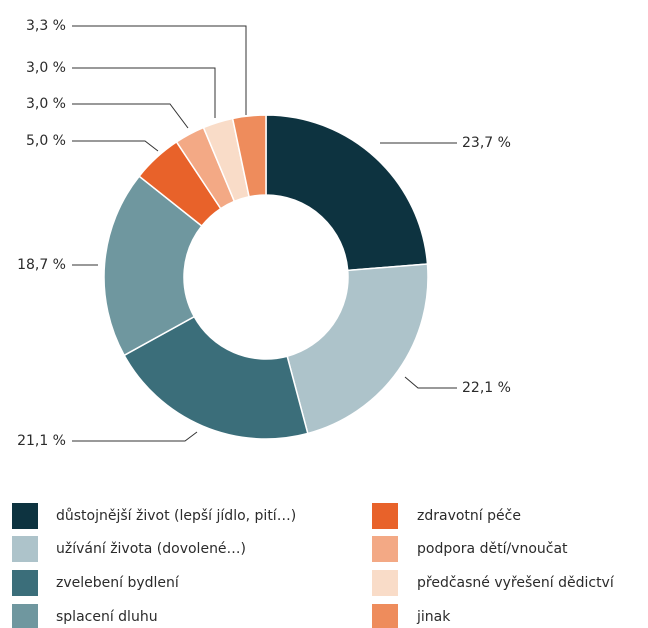  What do you see at coordinates (46, 141) in the screenshot?
I see `data-label: 5,0 %` at bounding box center [46, 141].